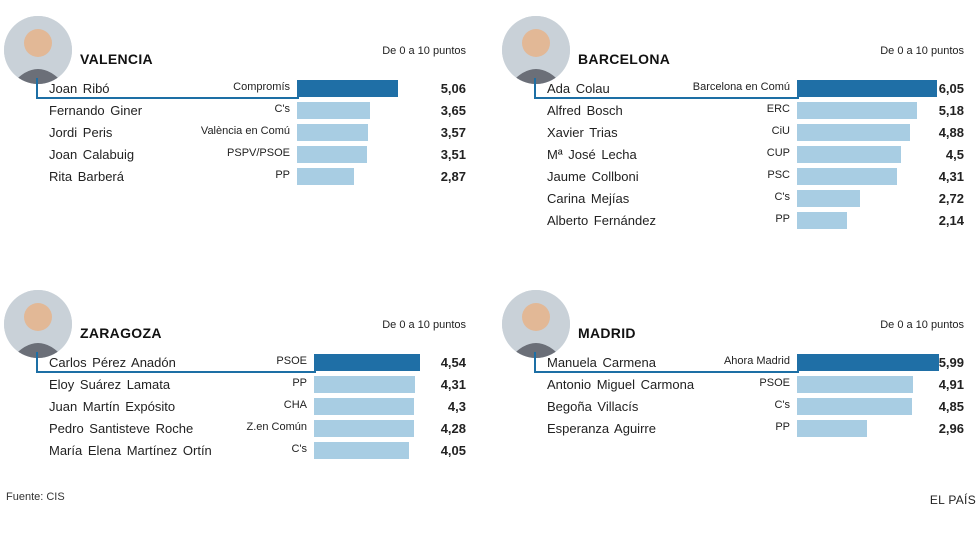 The image size is (980, 560). Describe the element at coordinates (951, 88) in the screenshot. I see `value-label: 6,05` at that location.